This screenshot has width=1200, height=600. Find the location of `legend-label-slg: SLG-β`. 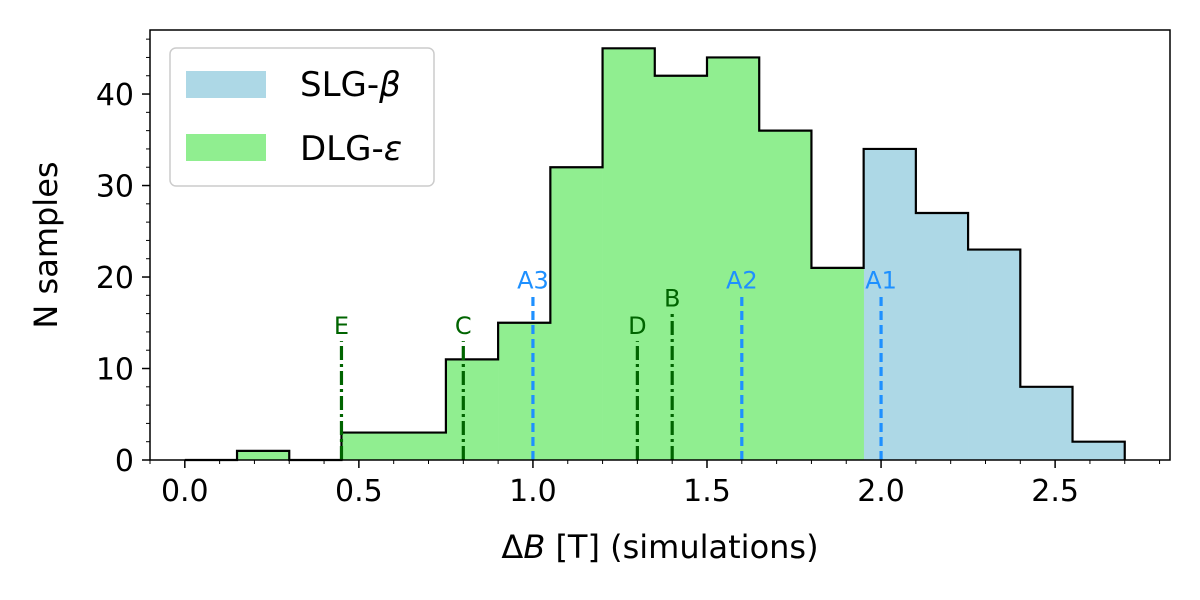

legend-label-slg: SLG-β is located at coordinates (350, 85).